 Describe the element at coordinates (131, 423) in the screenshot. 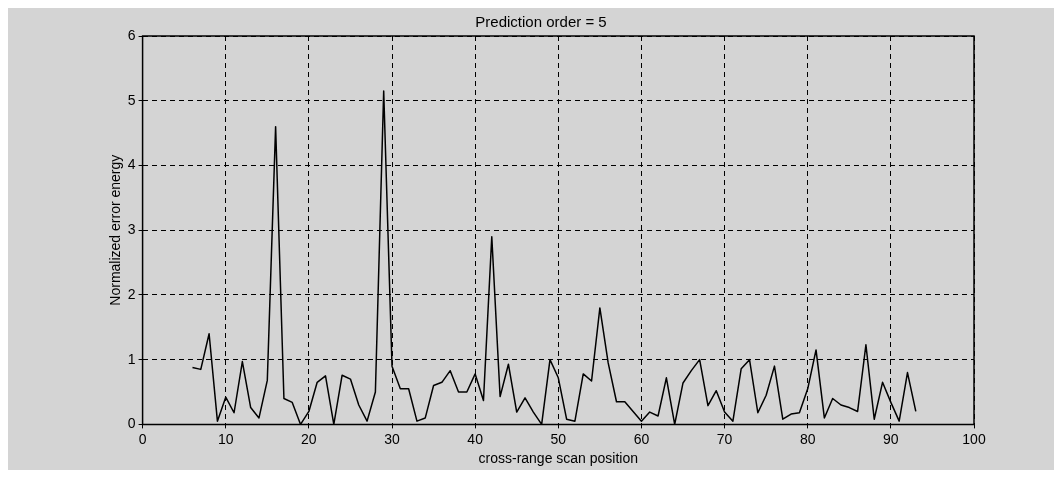

I see `y-tick-label: 0` at that location.